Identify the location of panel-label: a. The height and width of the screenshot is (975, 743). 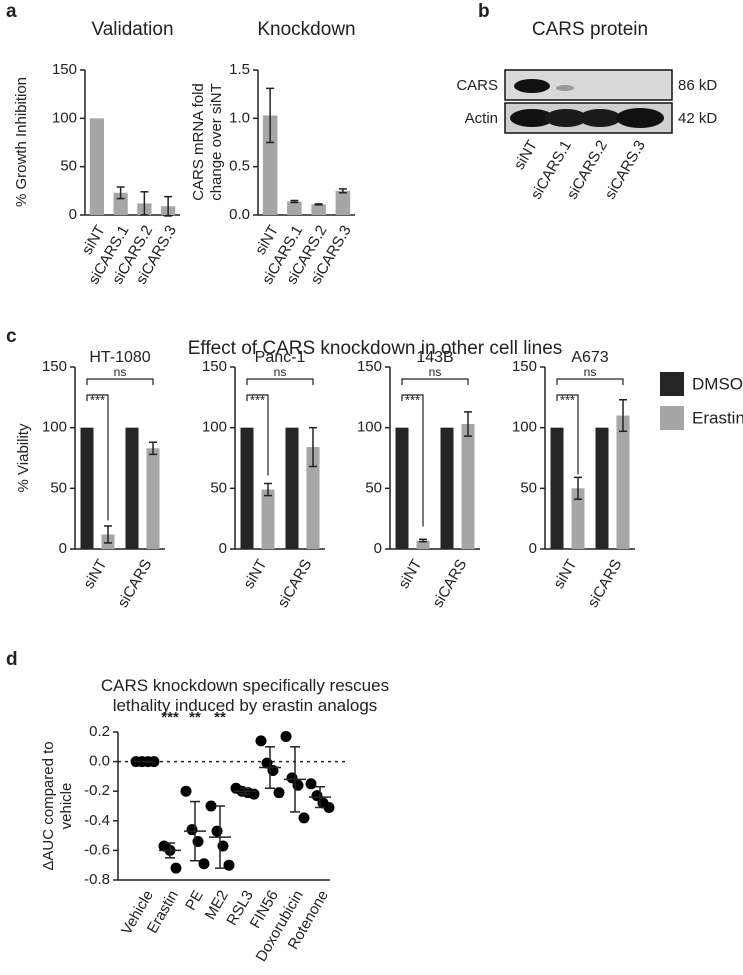
(11, 11).